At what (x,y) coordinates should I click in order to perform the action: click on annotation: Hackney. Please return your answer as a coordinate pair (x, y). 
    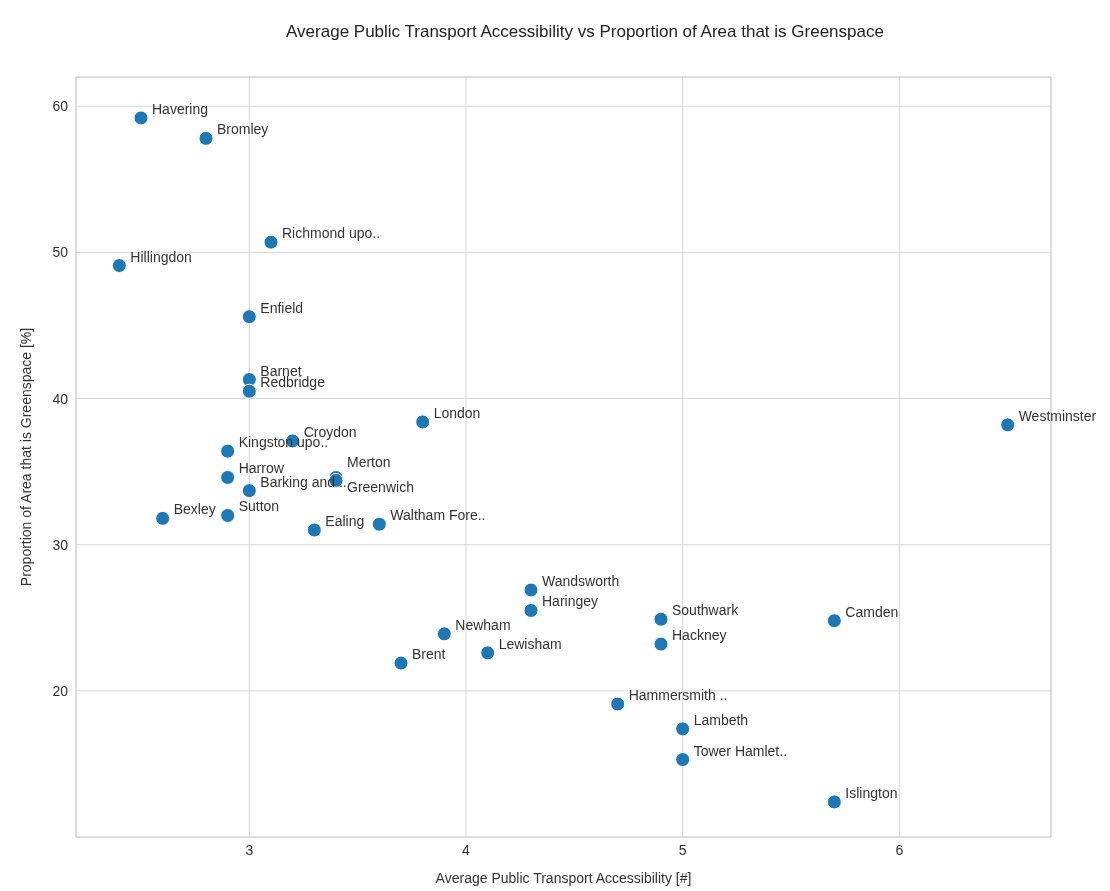
    Looking at the image, I should click on (699, 635).